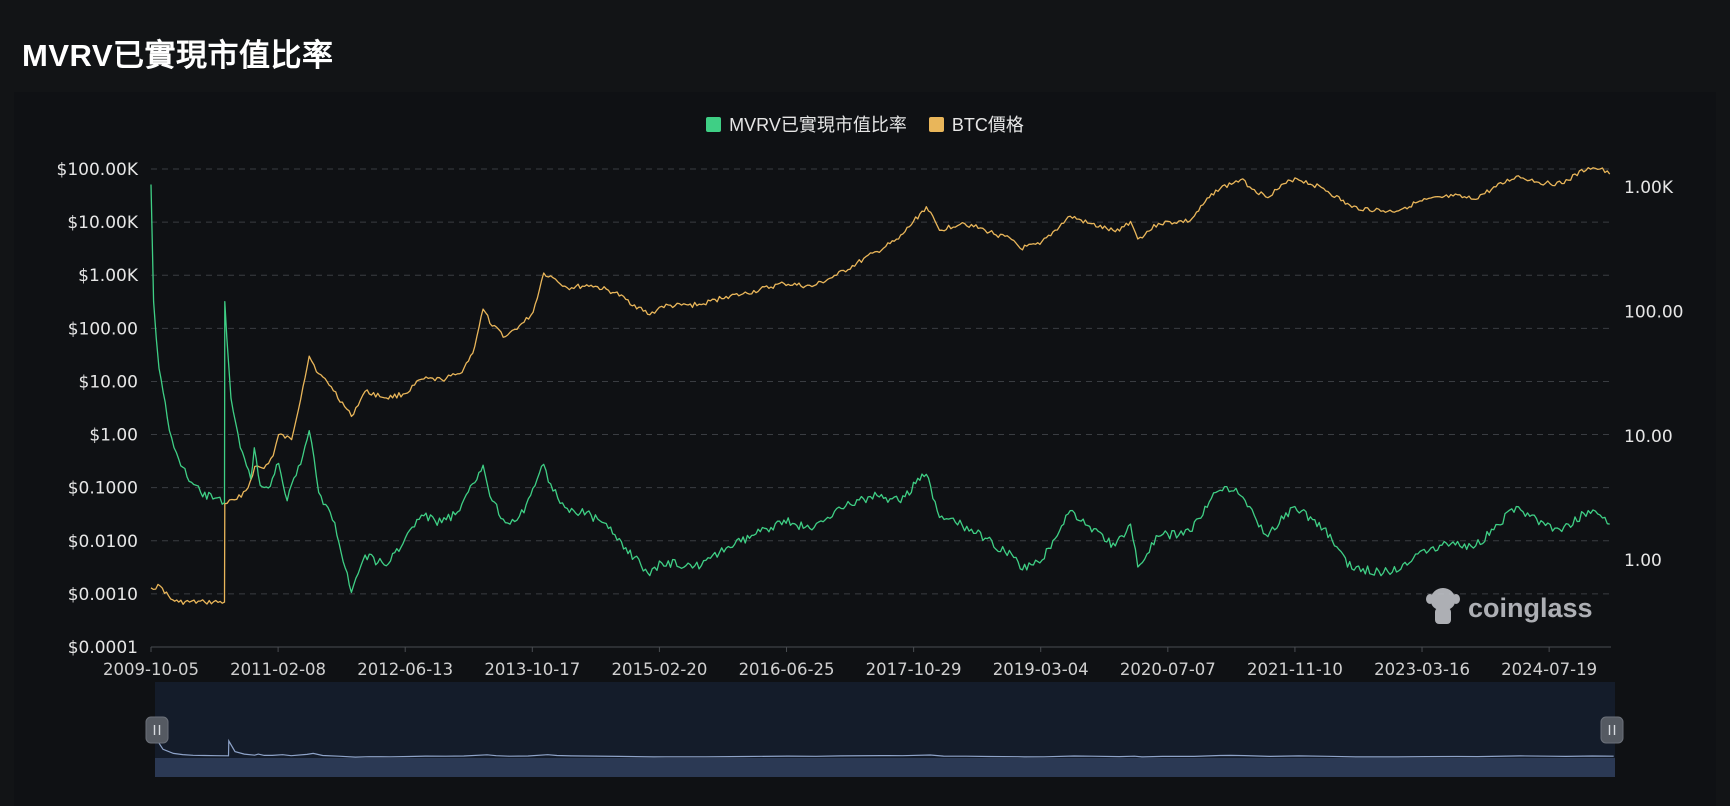 The height and width of the screenshot is (806, 1730). I want to click on legend-label-btc-price: BTC價格, so click(987, 125).